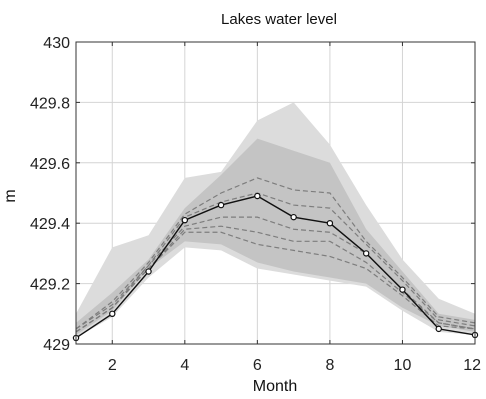 This screenshot has width=486, height=399. Describe the element at coordinates (472, 365) in the screenshot. I see `x-tick-label: 12` at that location.